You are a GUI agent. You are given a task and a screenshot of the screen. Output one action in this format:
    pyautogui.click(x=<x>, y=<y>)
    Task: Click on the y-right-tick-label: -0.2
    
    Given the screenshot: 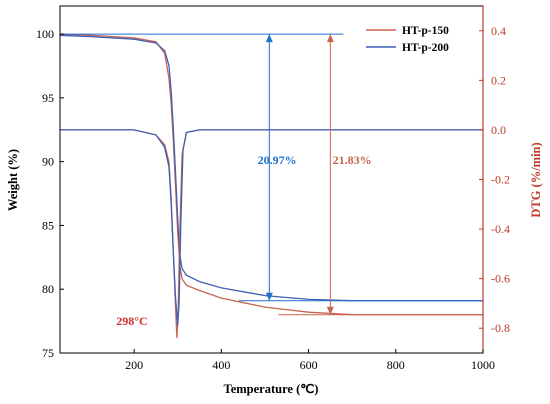 What is the action you would take?
    pyautogui.click(x=500, y=180)
    